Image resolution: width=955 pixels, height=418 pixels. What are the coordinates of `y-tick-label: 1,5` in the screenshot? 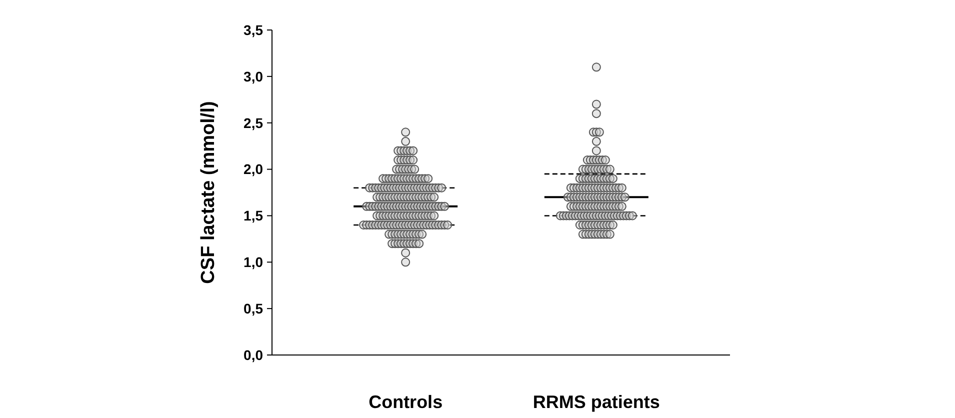 It's located at (254, 216).